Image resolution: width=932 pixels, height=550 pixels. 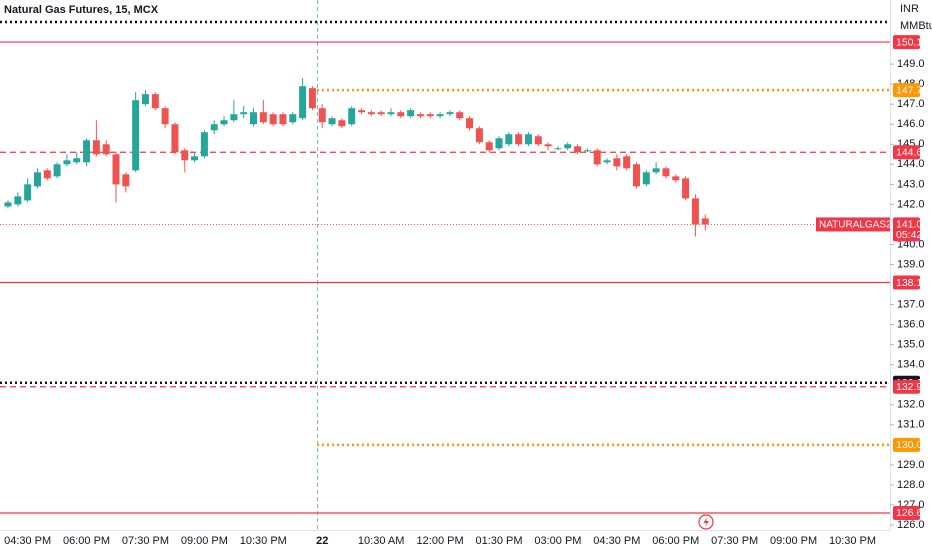 What do you see at coordinates (381, 541) in the screenshot?
I see `x-tick-label: 10:30 AM` at bounding box center [381, 541].